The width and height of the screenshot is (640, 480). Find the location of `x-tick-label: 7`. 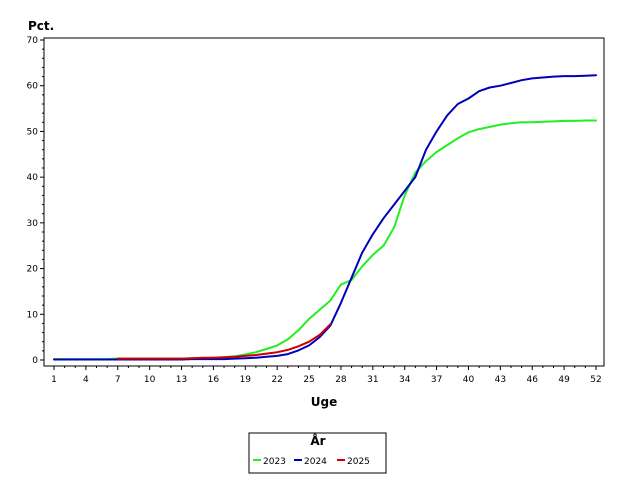

x-tick-label: 7 is located at coordinates (118, 380).